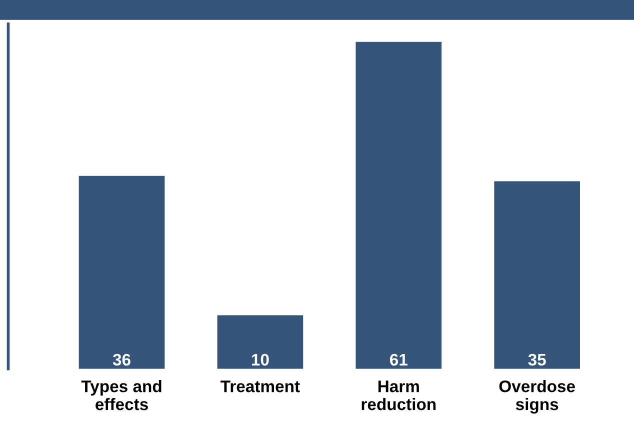  What do you see at coordinates (121, 395) in the screenshot?
I see `x-tick-label: Types and effects` at bounding box center [121, 395].